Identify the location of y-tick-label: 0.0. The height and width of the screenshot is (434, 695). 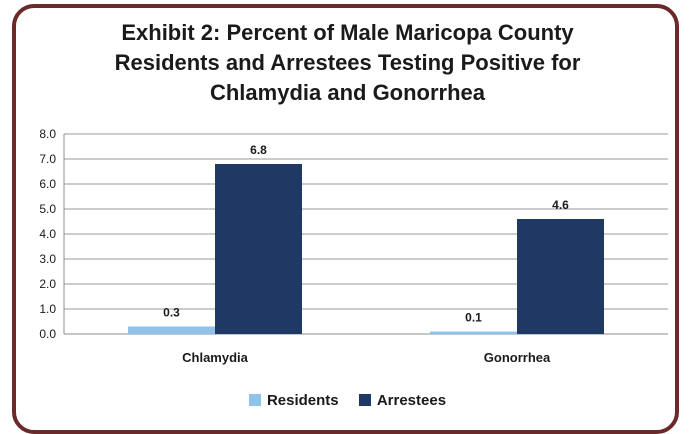
(47, 334).